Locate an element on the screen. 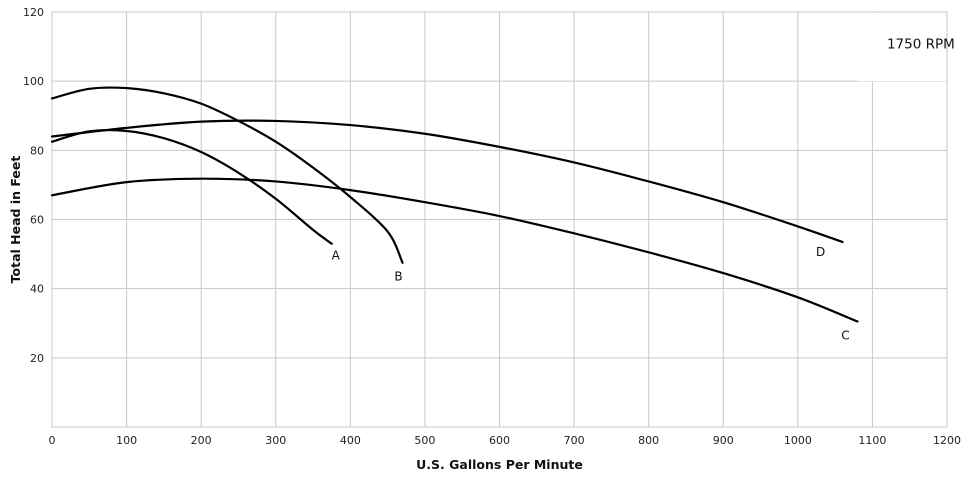 Image resolution: width=961 pixels, height=477 pixels. x-axis-title: U.S. Gallons Per Minute is located at coordinates (499, 464).